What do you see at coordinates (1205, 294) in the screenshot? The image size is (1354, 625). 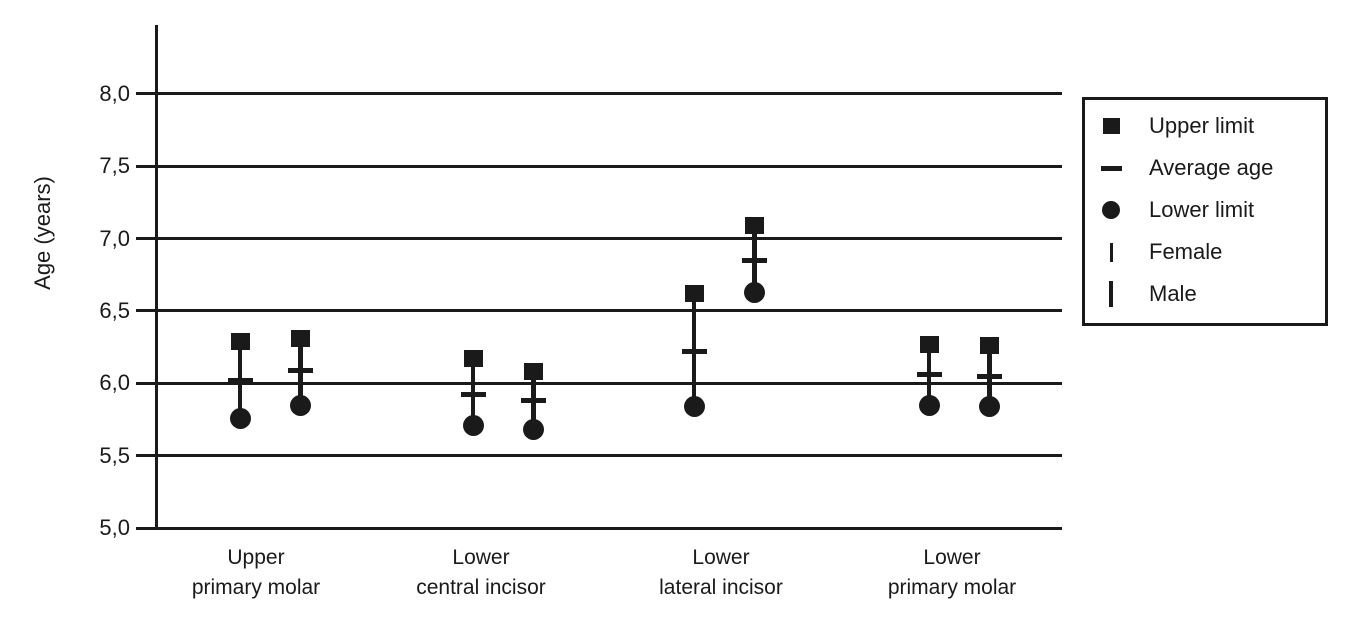 I see `legend-item: Male` at bounding box center [1205, 294].